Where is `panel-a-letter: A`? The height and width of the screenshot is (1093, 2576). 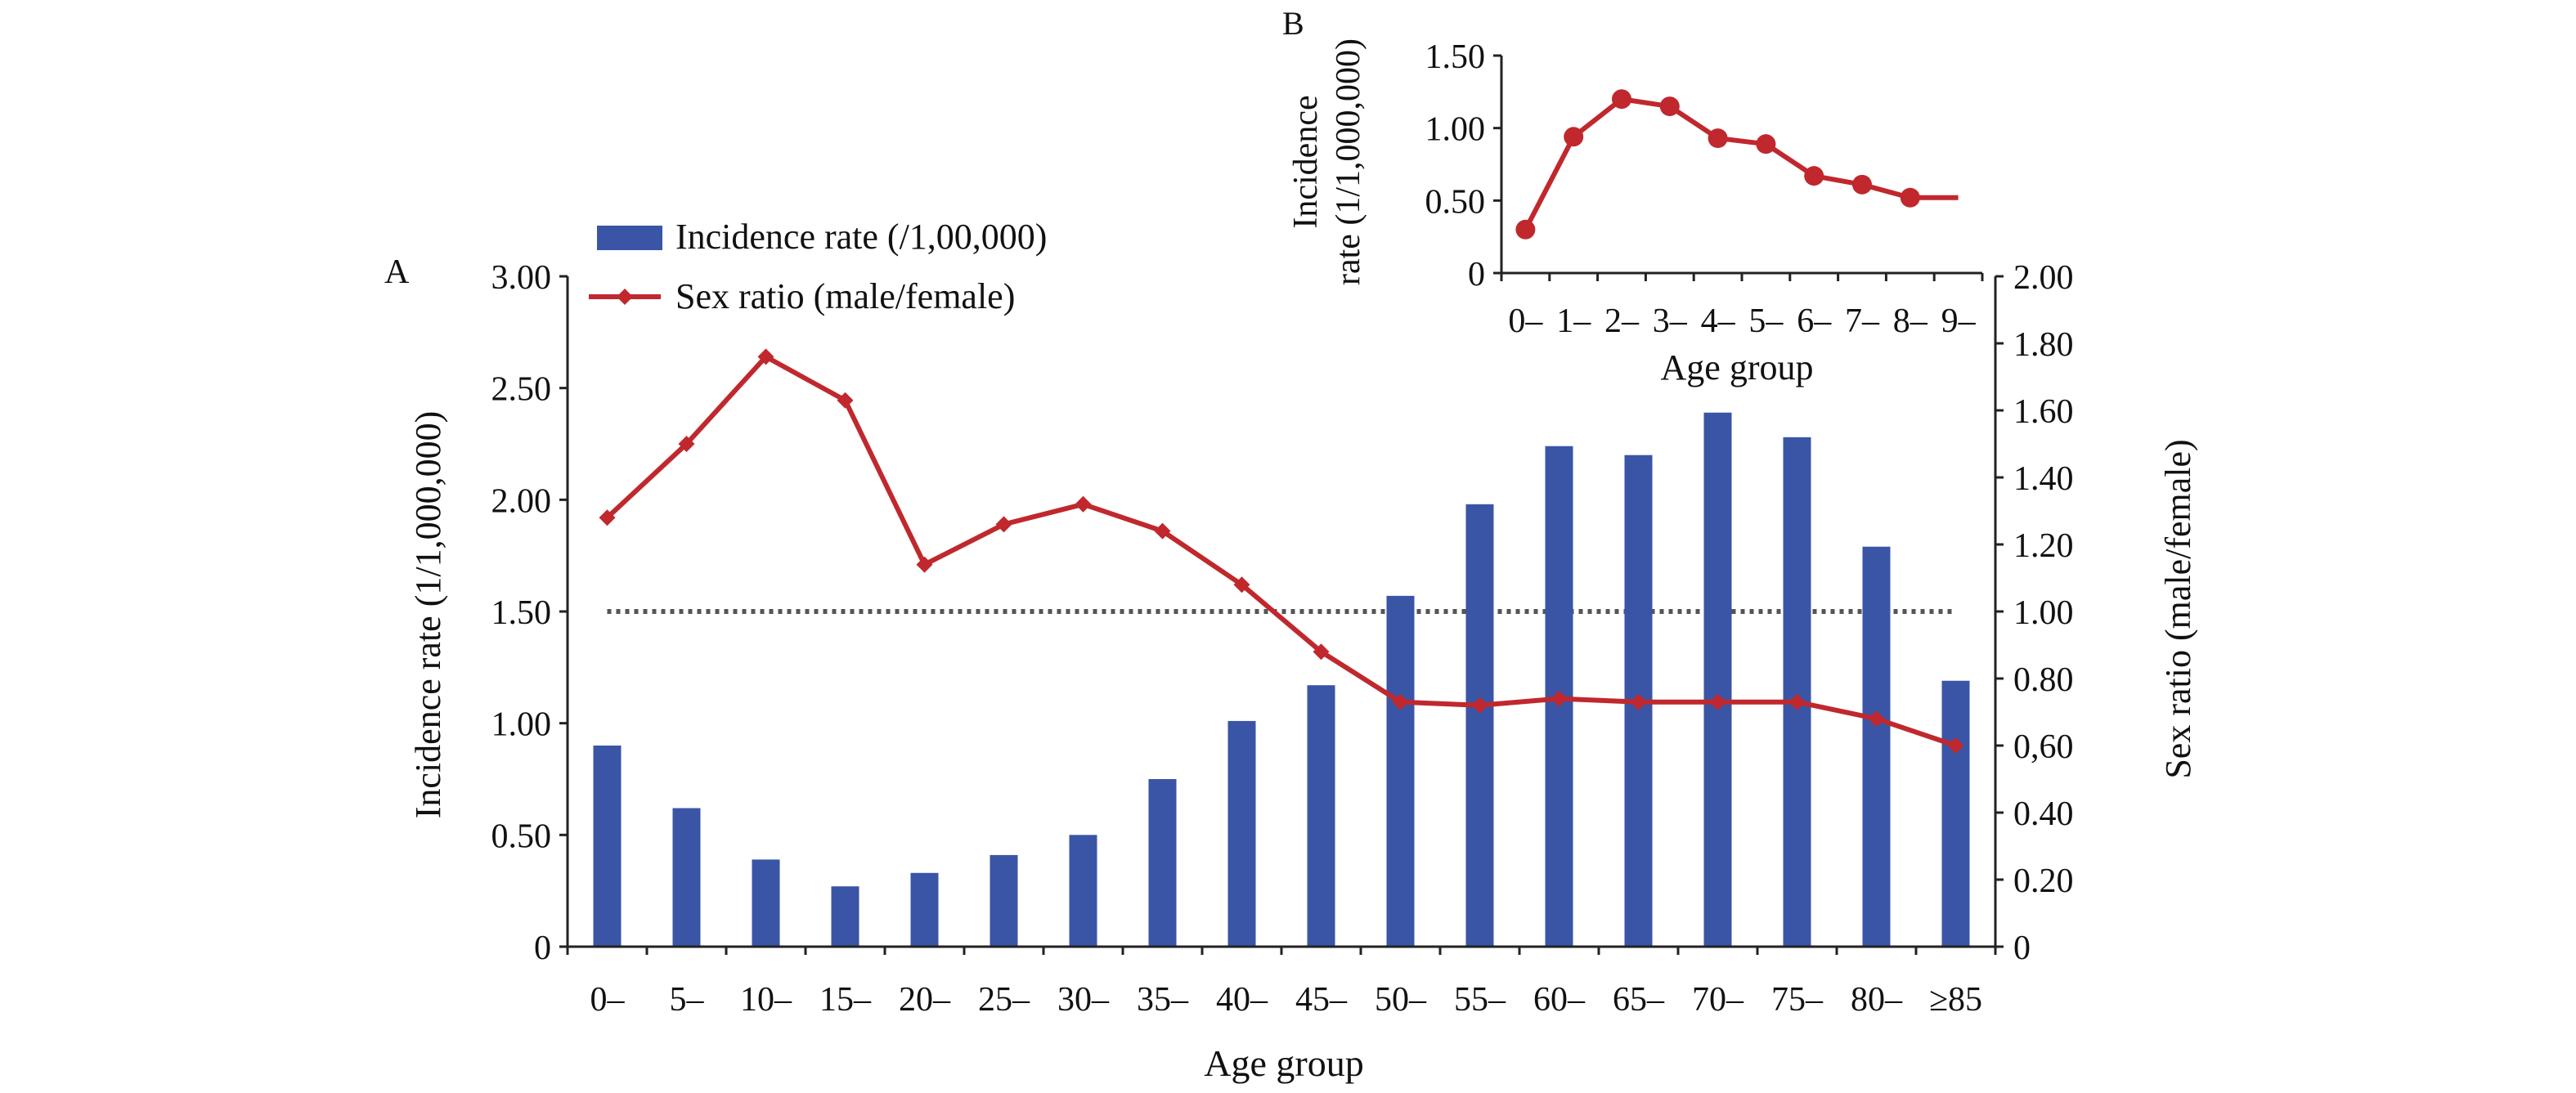
panel-a-letter: A is located at coordinates (397, 272).